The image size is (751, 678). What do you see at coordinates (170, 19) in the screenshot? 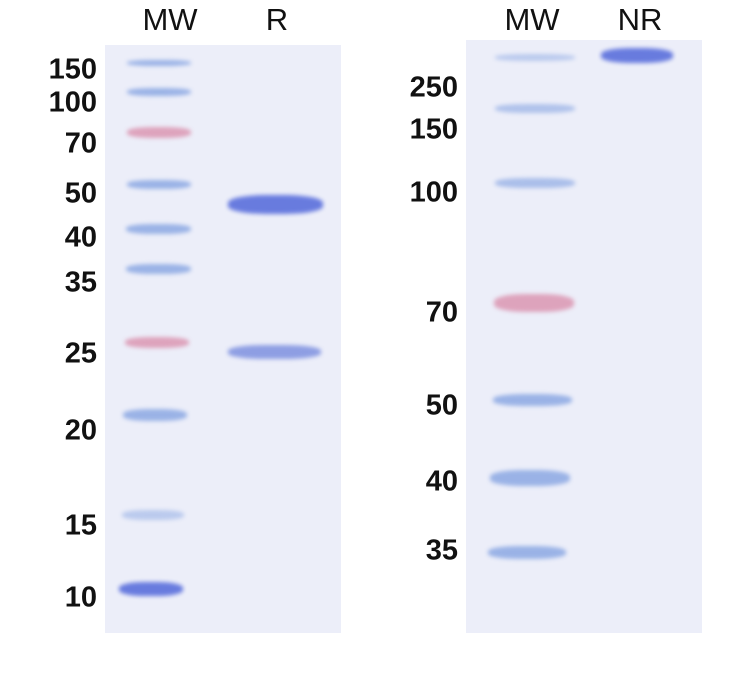
I see `left-lane-header-mw: MW` at bounding box center [170, 19].